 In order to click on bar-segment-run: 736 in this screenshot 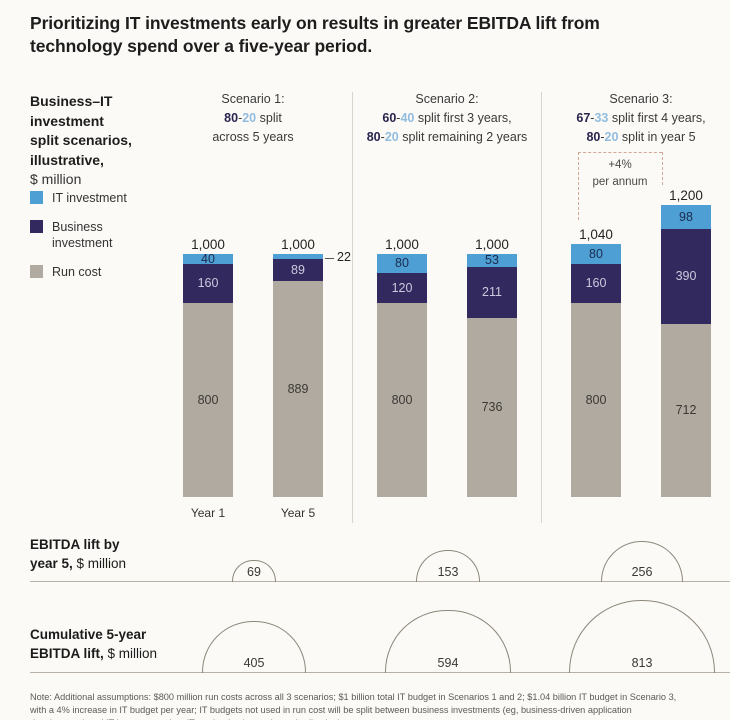, I will do `click(492, 407)`.